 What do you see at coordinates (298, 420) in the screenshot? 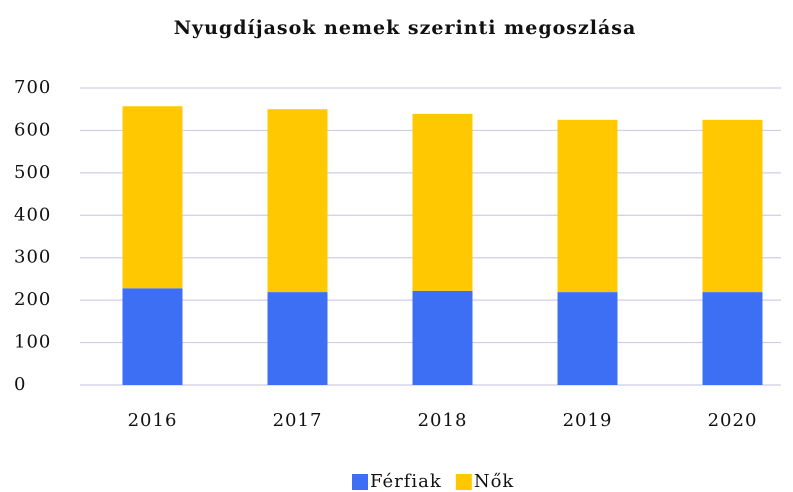
I see `x-tick-label: 2017` at bounding box center [298, 420].